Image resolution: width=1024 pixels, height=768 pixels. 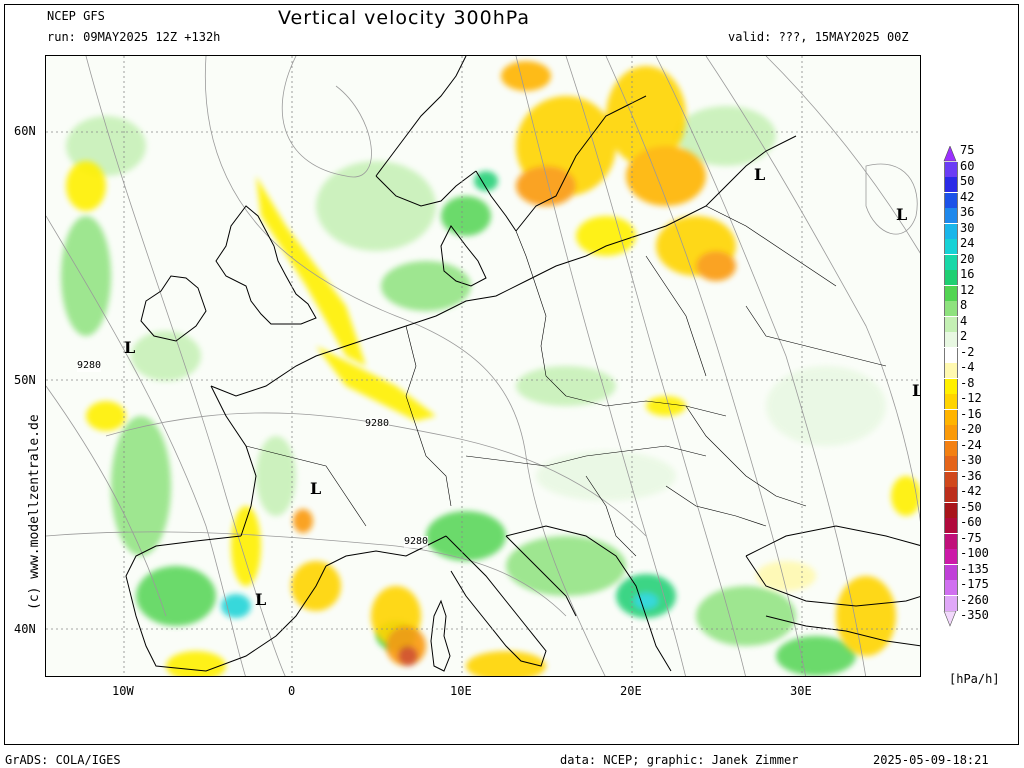 I want to click on footer-credit: data: NCEP; graphic: Janek Zimmer, so click(x=679, y=760).